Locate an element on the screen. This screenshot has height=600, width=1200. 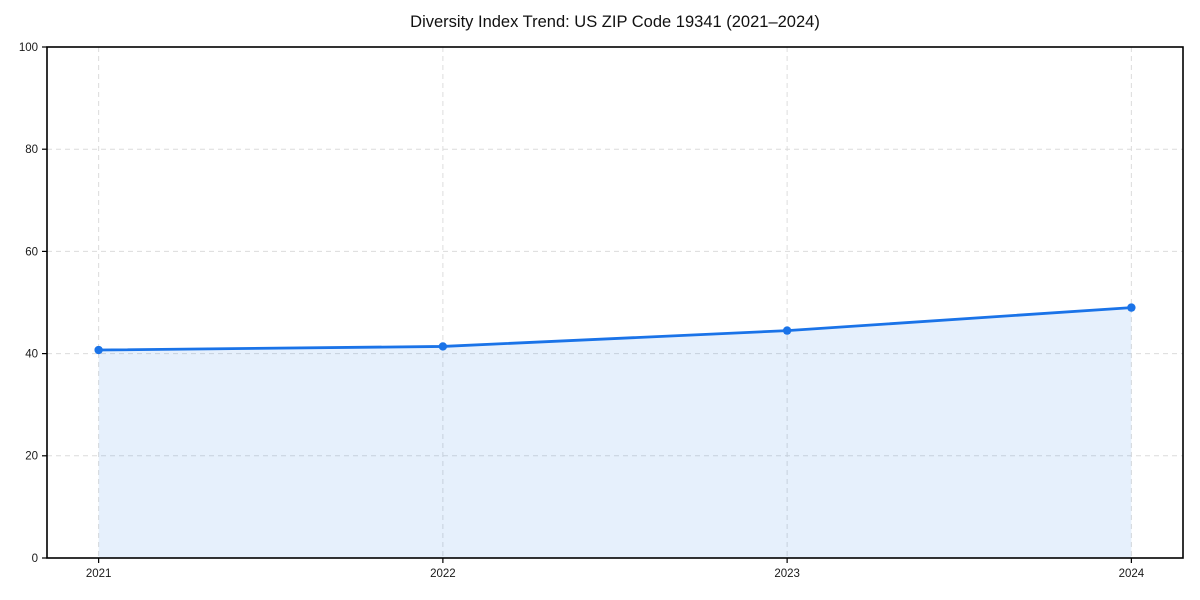
x-tick-label: 2022 is located at coordinates (443, 574).